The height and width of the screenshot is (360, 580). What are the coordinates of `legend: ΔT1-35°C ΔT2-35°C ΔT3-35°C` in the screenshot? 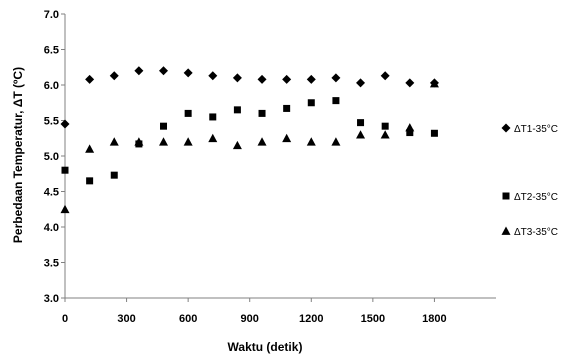 It's located at (529, 180).